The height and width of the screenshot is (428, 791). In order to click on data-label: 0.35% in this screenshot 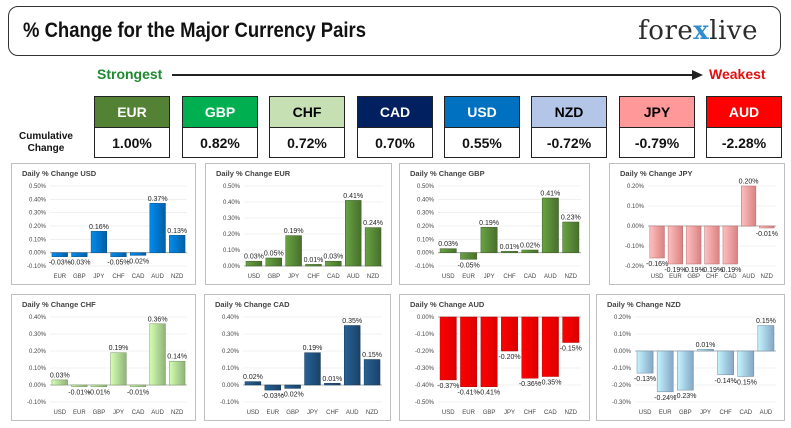, I will do `click(352, 321)`.